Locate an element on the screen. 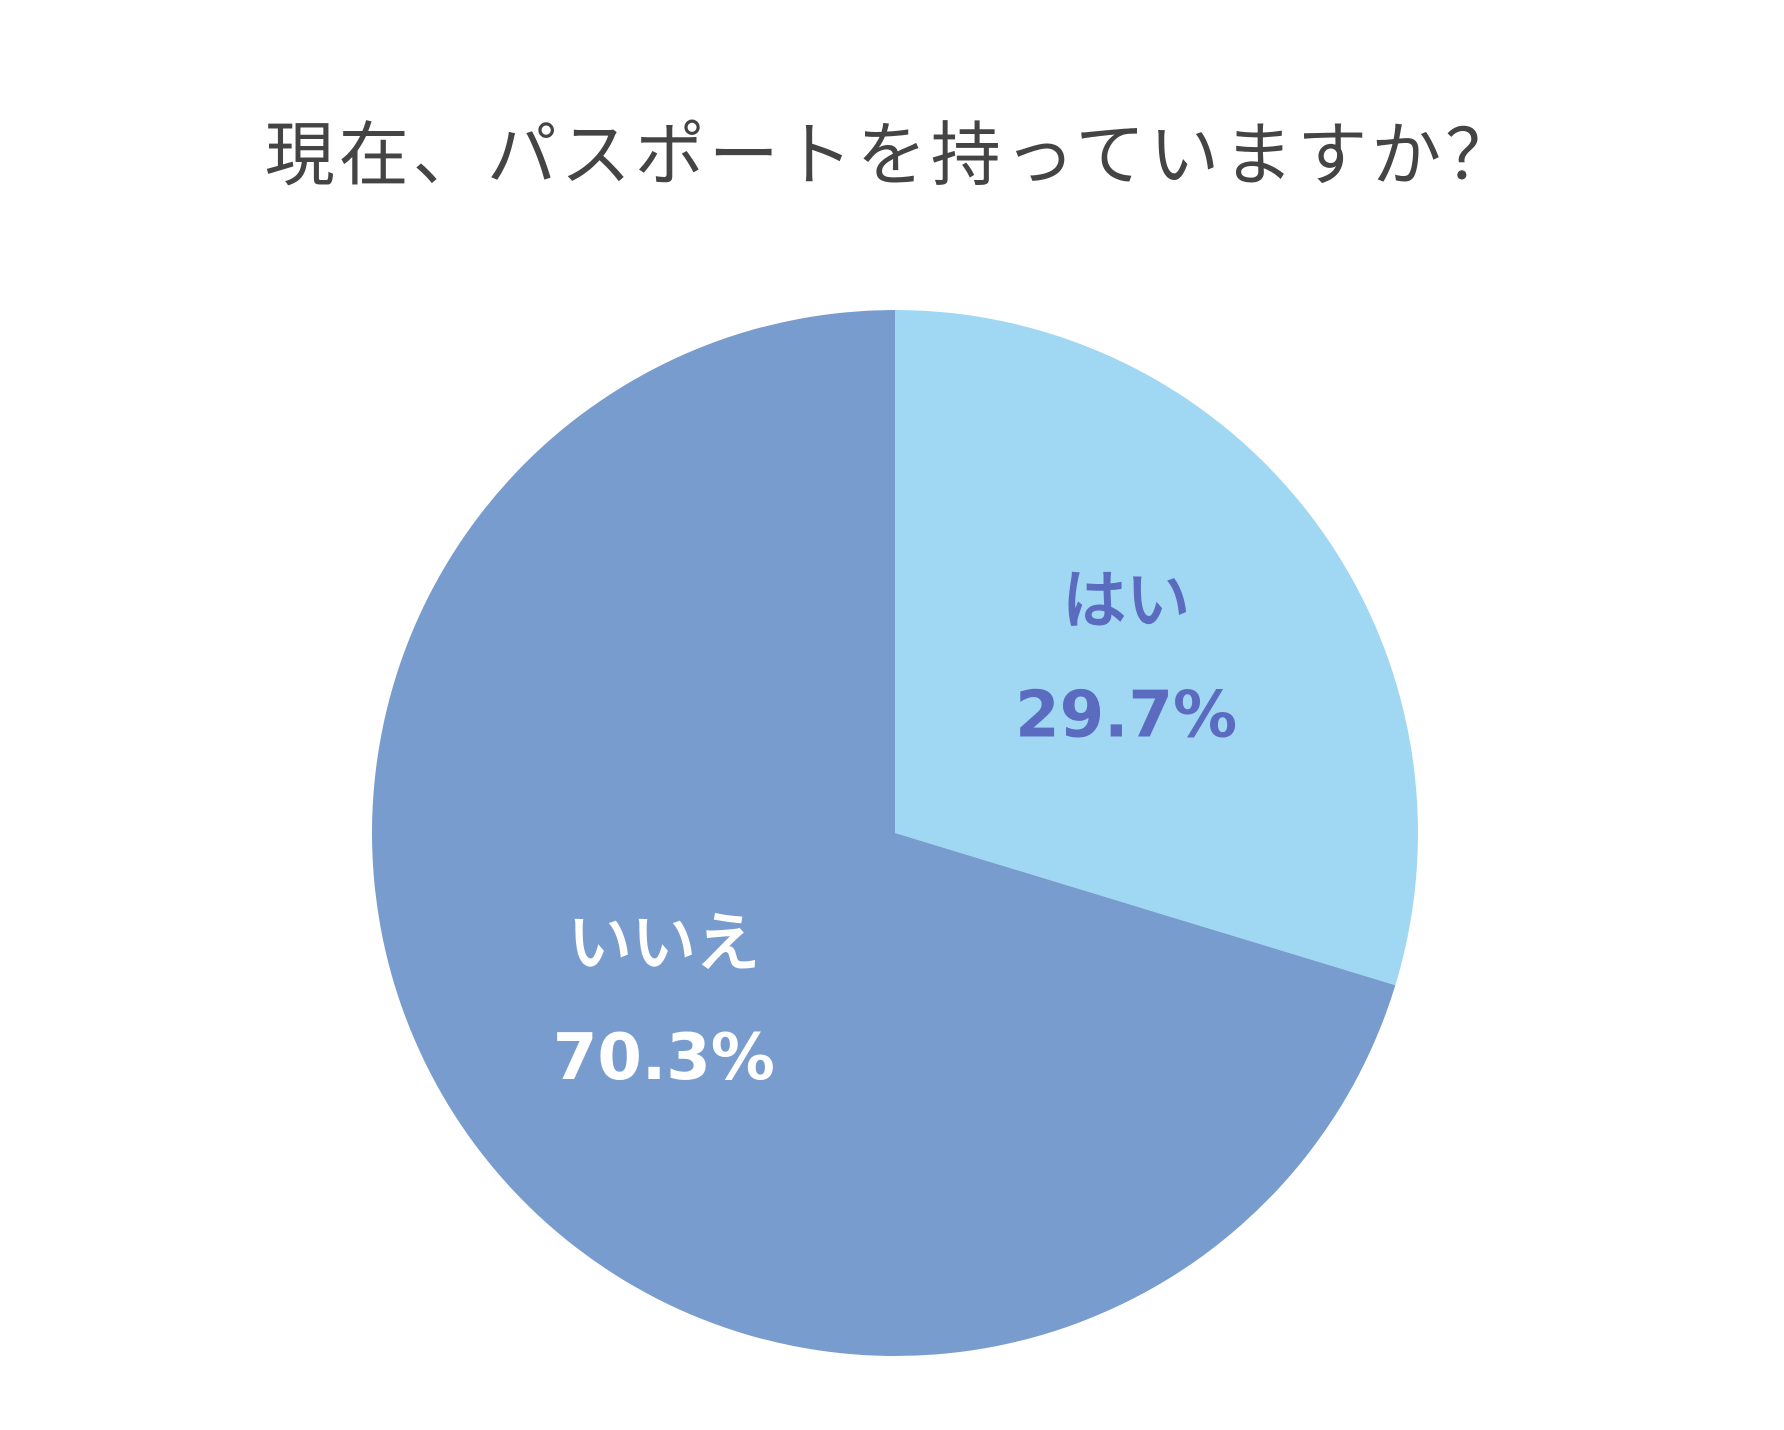 The height and width of the screenshot is (1430, 1784). slice-category-label: いいえ is located at coordinates (664, 944).